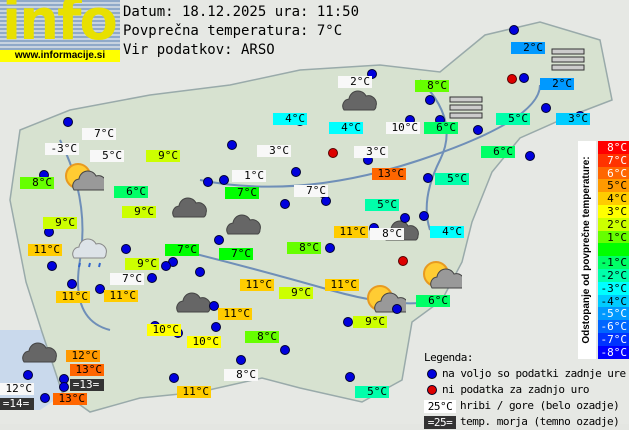 This screenshot has width=629, height=430. What do you see at coordinates (87, 385) in the screenshot?
I see `station-temperature: =13=` at bounding box center [87, 385].